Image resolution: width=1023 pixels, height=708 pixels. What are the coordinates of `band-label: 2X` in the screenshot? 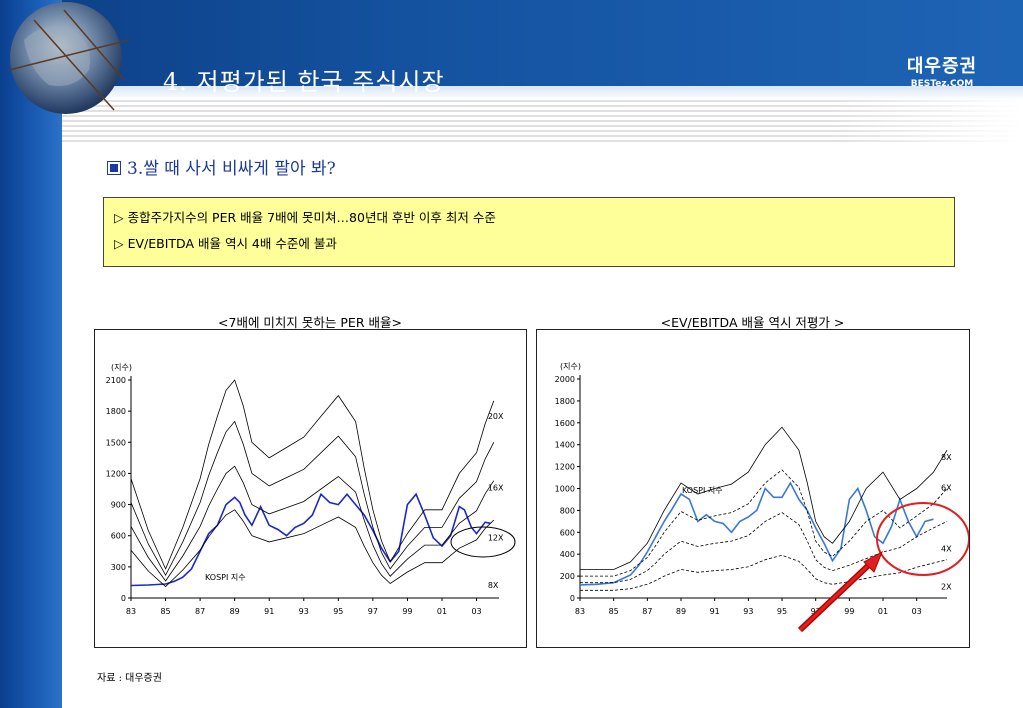 It's located at (946, 587).